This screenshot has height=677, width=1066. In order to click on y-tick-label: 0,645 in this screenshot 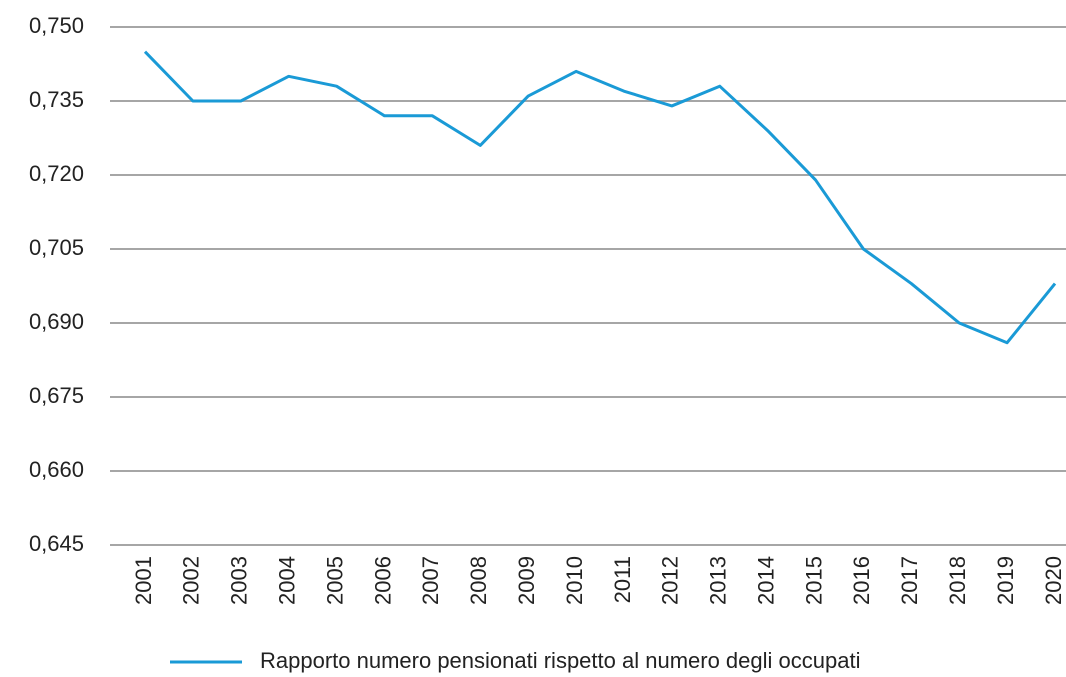, I will do `click(56, 543)`.